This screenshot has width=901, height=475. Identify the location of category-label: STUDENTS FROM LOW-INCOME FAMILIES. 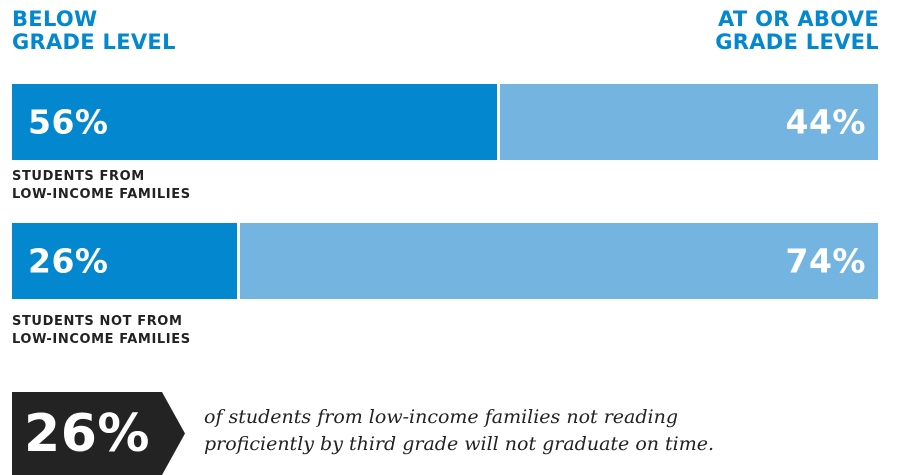
(101, 186).